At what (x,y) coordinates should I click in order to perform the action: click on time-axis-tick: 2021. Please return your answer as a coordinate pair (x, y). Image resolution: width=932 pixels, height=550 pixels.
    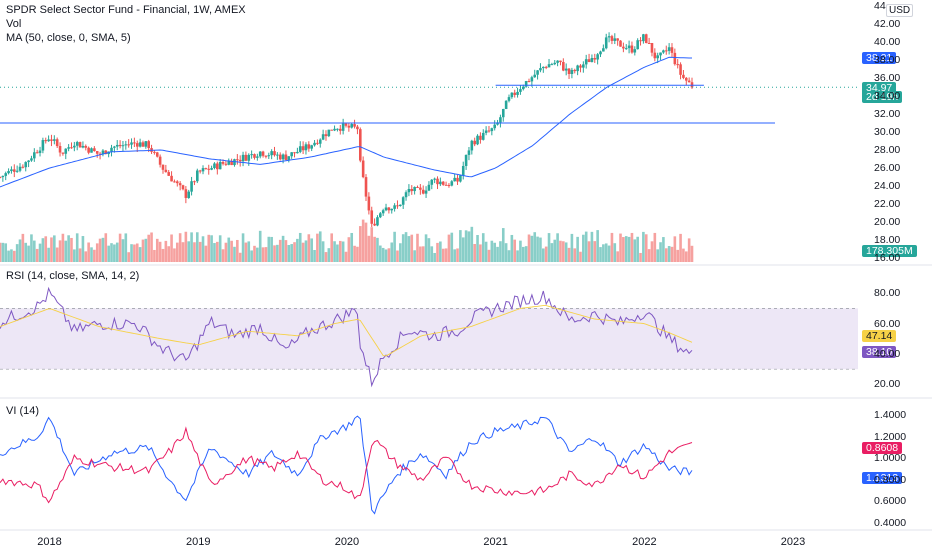
    Looking at the image, I should click on (495, 542).